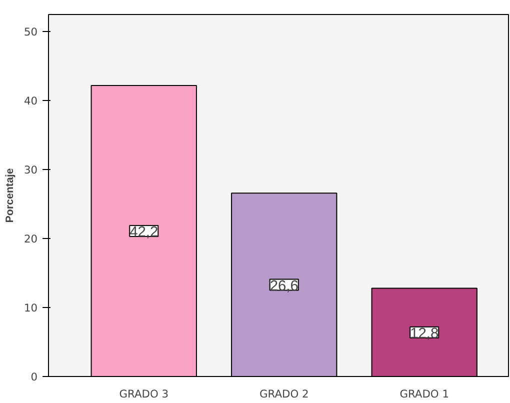  Describe the element at coordinates (34, 377) in the screenshot. I see `y-tick-label: 0` at that location.